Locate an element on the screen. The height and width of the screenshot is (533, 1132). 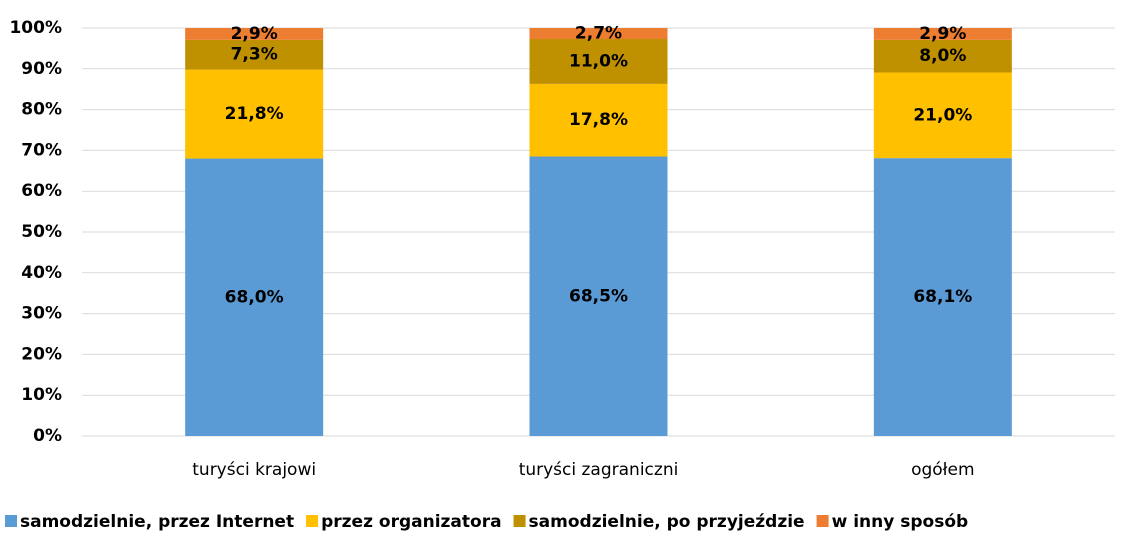
legend-label: przez organizatora is located at coordinates (411, 522).